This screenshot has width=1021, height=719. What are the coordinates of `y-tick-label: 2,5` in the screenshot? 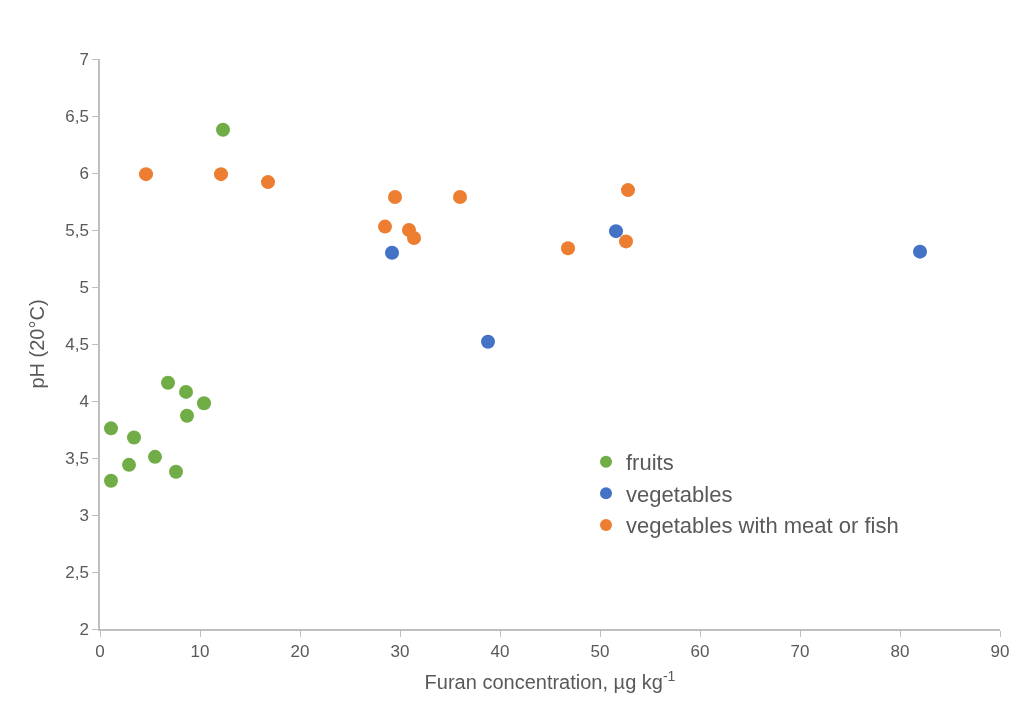 It's located at (77, 572).